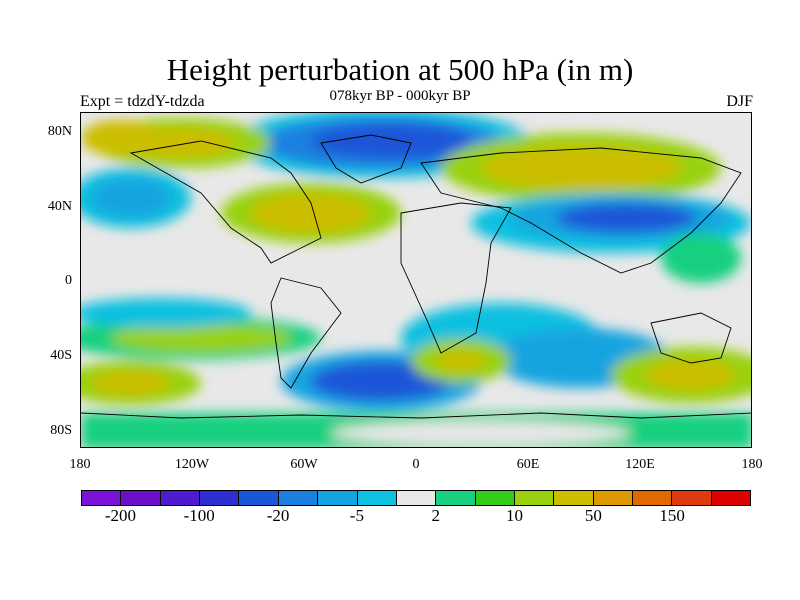 Image resolution: width=800 pixels, height=600 pixels. Describe the element at coordinates (192, 464) in the screenshot. I see `lon-label-120w: 120W` at that location.